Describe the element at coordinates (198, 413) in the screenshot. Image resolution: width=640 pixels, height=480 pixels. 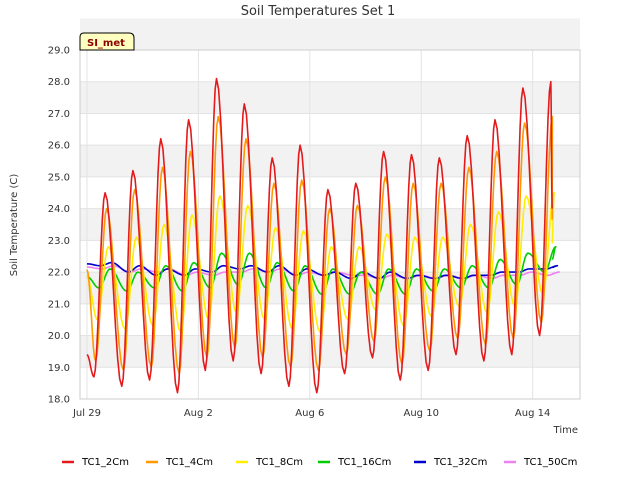
I see `x-tick-label: Aug 2` at that location.